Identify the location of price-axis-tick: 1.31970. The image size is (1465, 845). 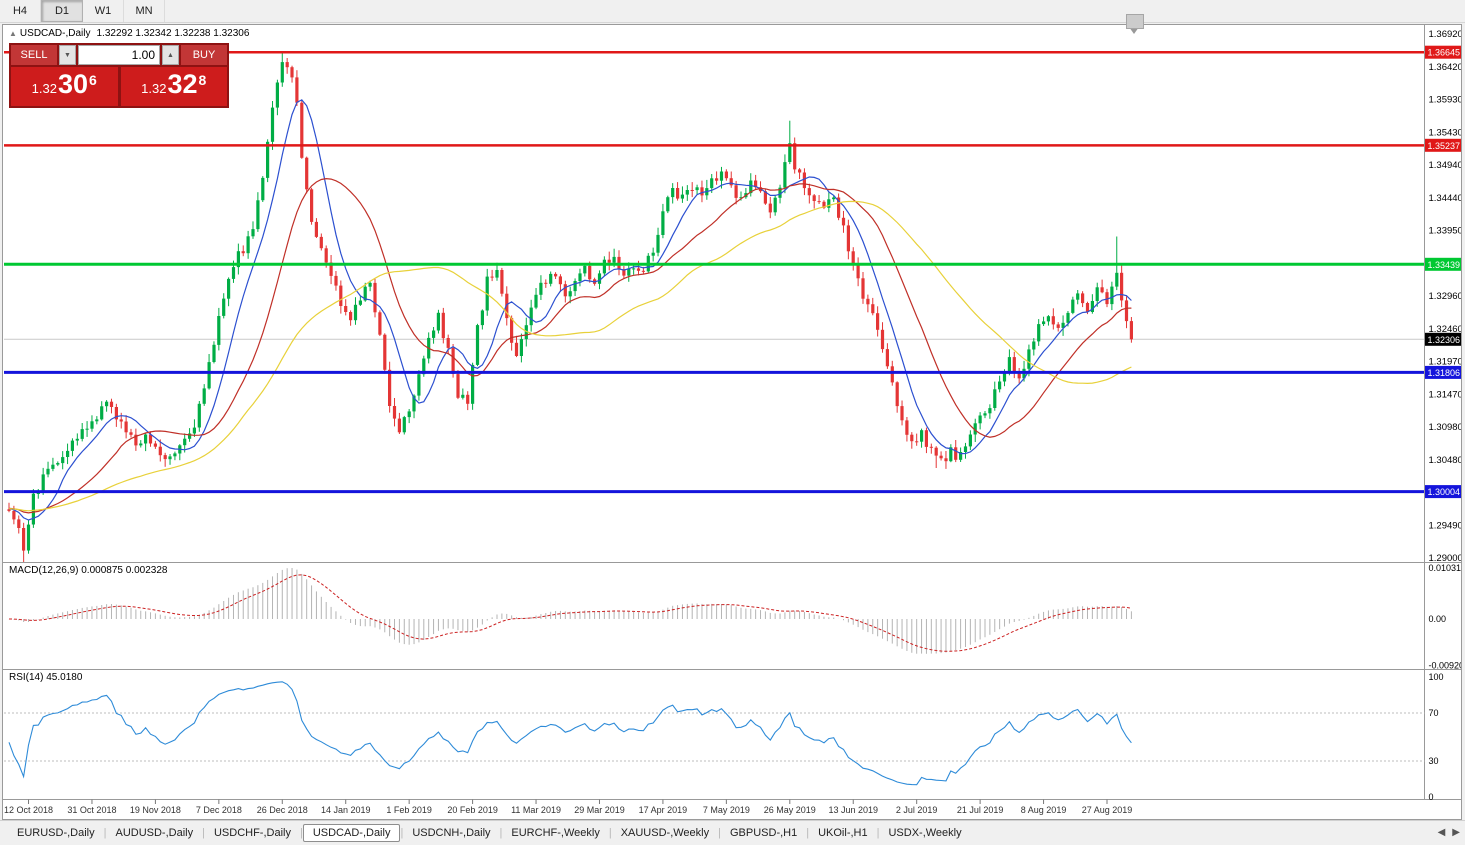
(1445, 362).